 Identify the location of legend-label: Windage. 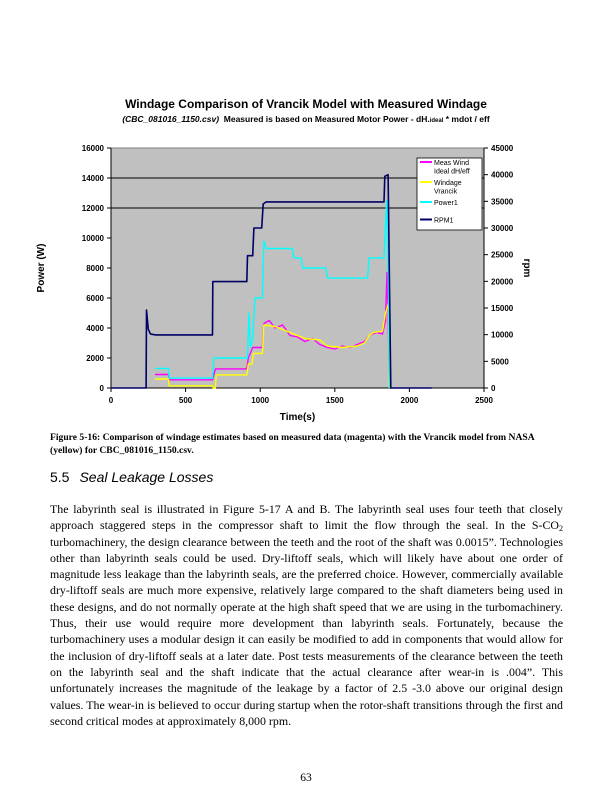
(448, 183).